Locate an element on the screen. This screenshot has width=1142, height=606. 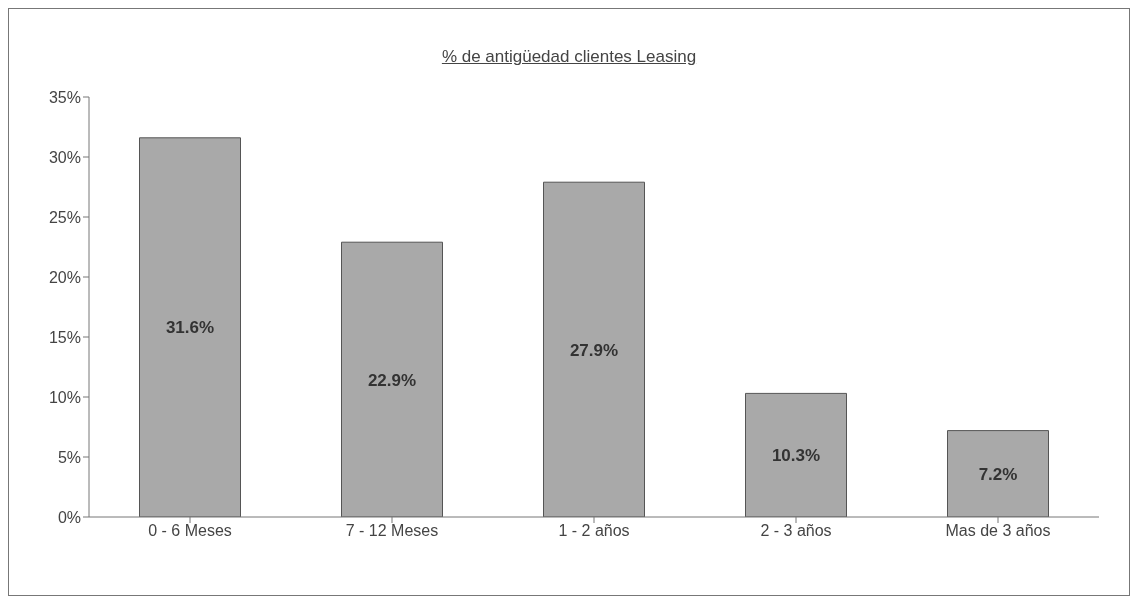
data-label: 10.3% is located at coordinates (796, 456).